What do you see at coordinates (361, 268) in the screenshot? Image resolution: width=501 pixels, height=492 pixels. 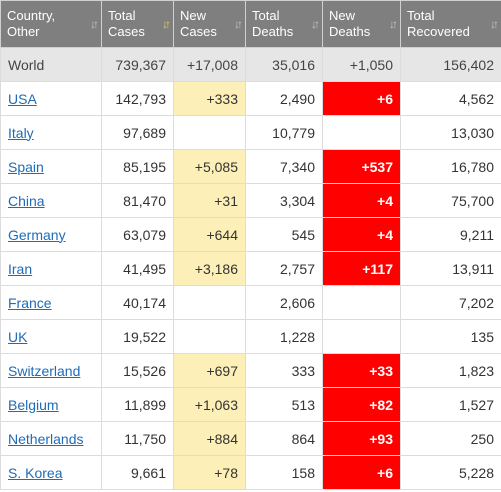 I see `new-deaths-cell: +117` at bounding box center [361, 268].